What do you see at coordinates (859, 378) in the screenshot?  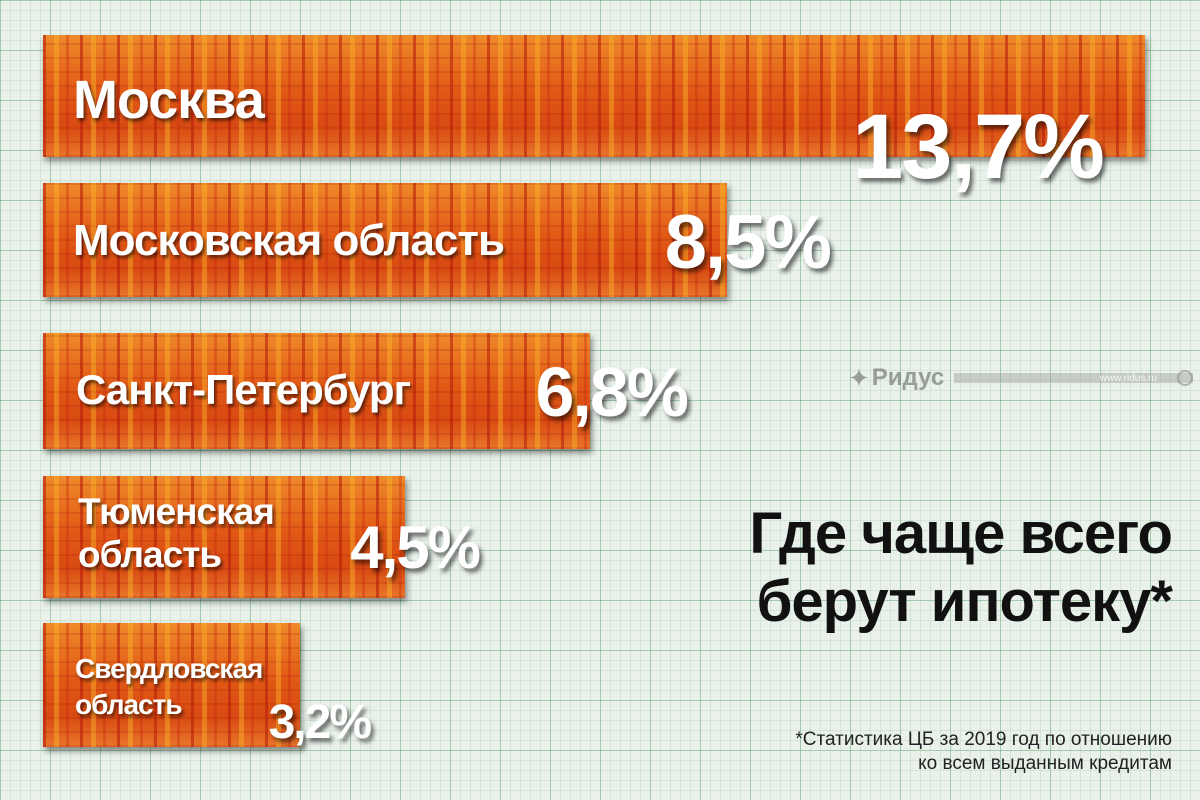 I see `ridus-logo-icon: ✦` at bounding box center [859, 378].